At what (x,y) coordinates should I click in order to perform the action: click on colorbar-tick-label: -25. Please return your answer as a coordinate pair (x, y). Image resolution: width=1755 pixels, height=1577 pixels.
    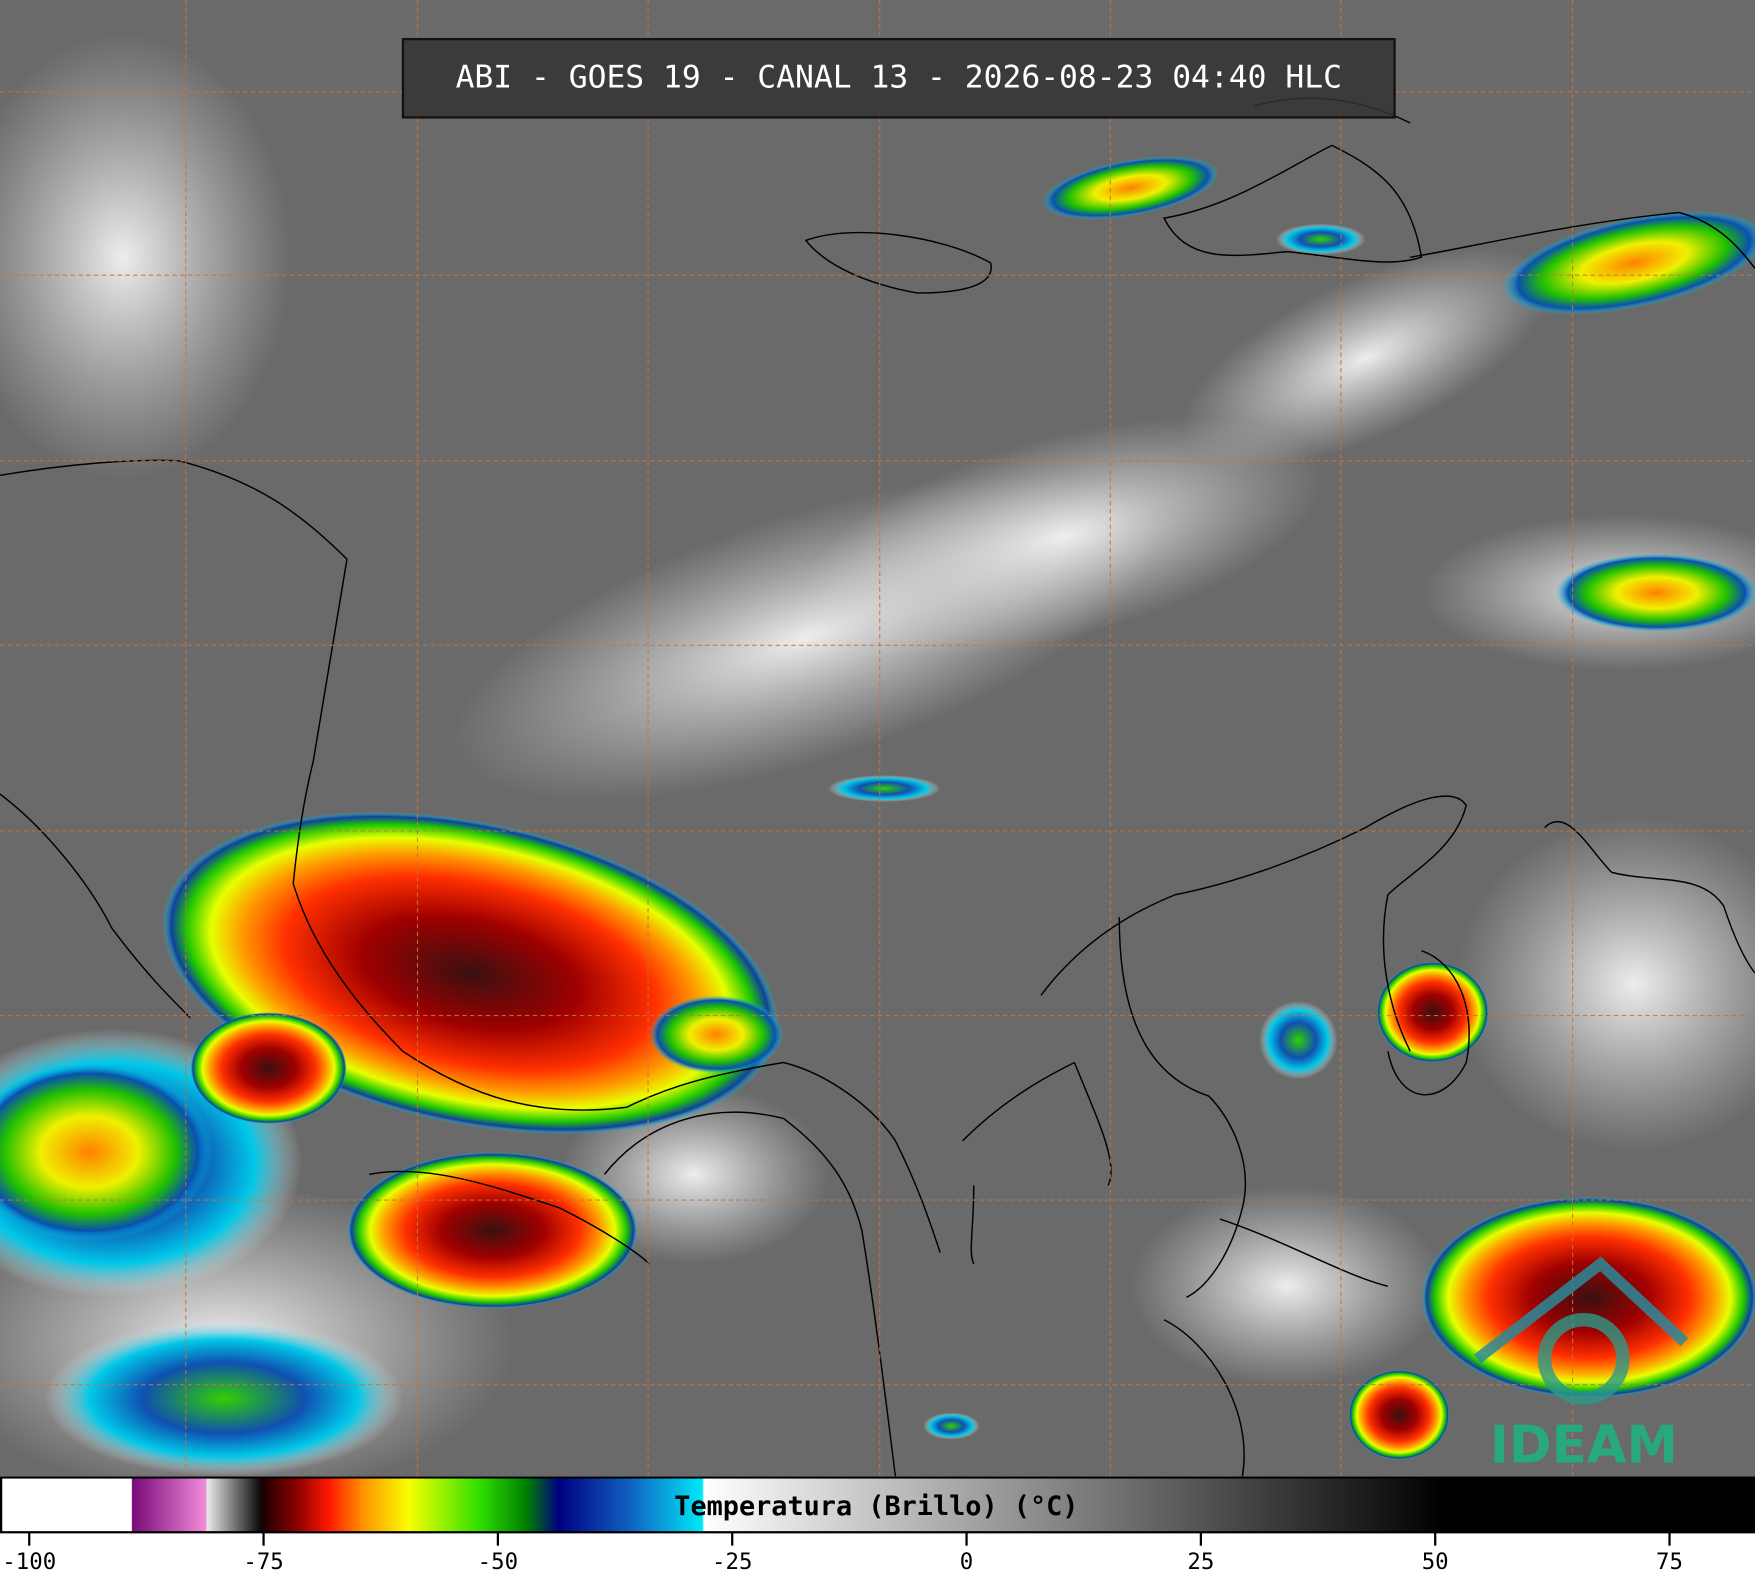
    Looking at the image, I should click on (732, 1562).